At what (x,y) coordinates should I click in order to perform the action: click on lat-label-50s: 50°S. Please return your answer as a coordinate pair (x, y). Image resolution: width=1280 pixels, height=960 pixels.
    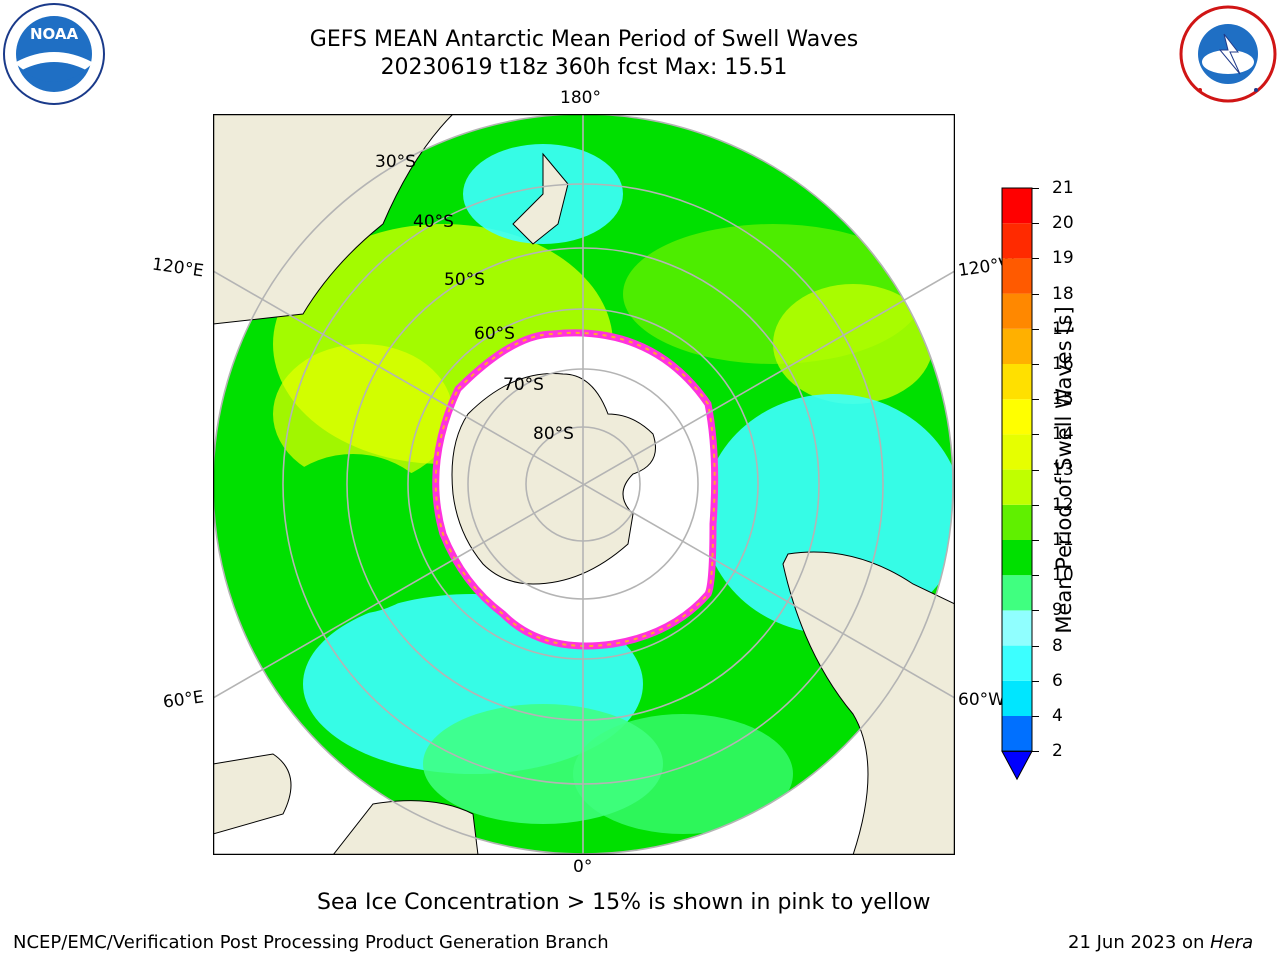
    Looking at the image, I should click on (464, 280).